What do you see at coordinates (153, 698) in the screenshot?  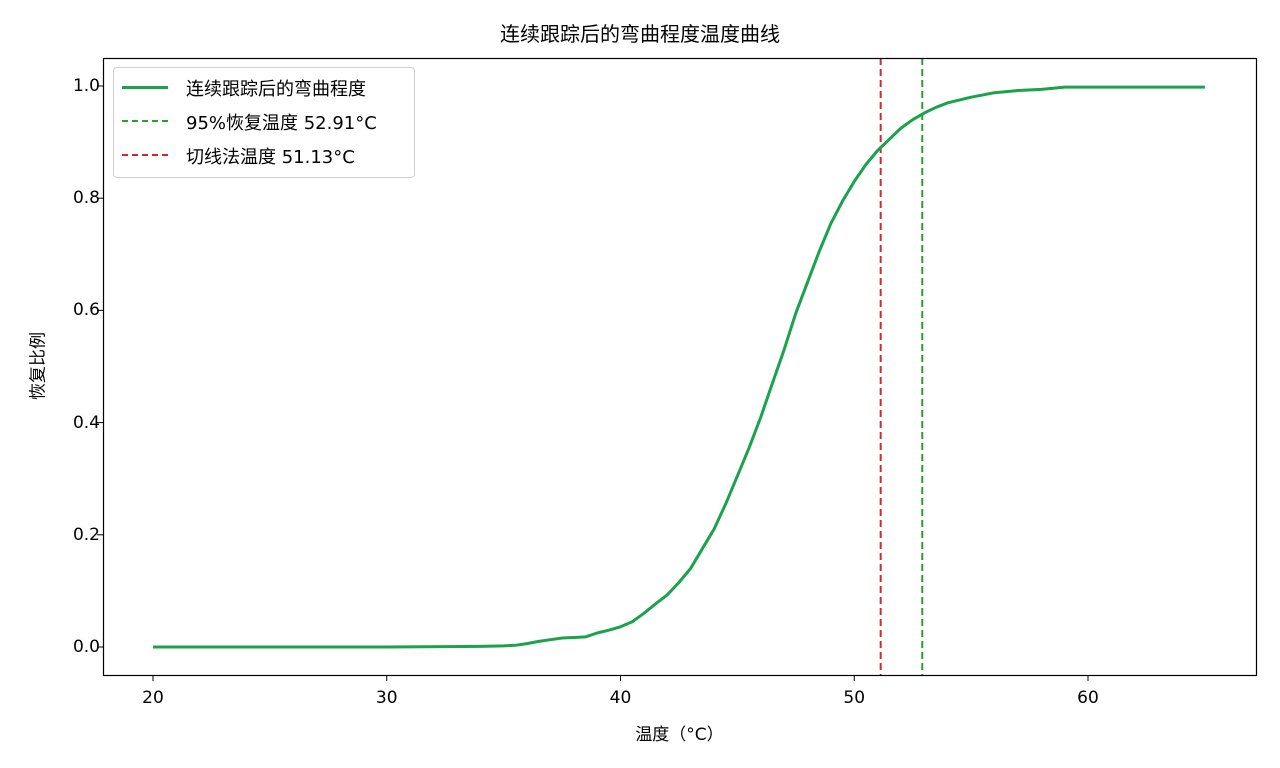 I see `x-tick-label: 20` at bounding box center [153, 698].